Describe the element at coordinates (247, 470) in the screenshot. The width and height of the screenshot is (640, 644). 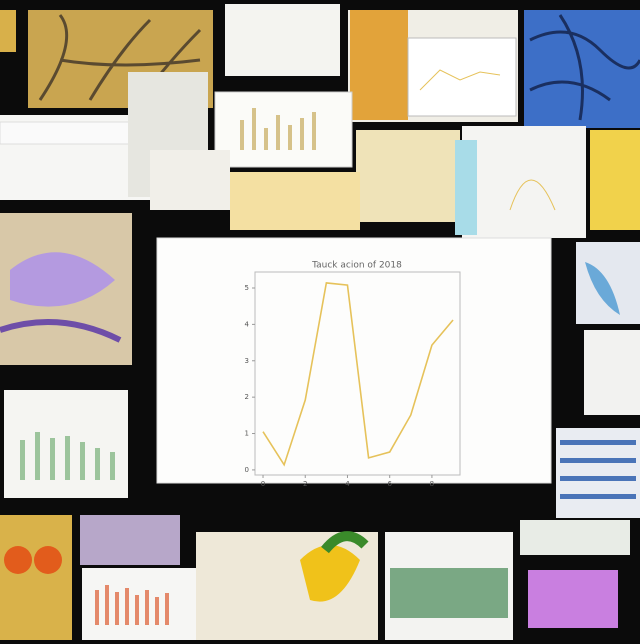
I see `y-tick-label: 0` at that location.